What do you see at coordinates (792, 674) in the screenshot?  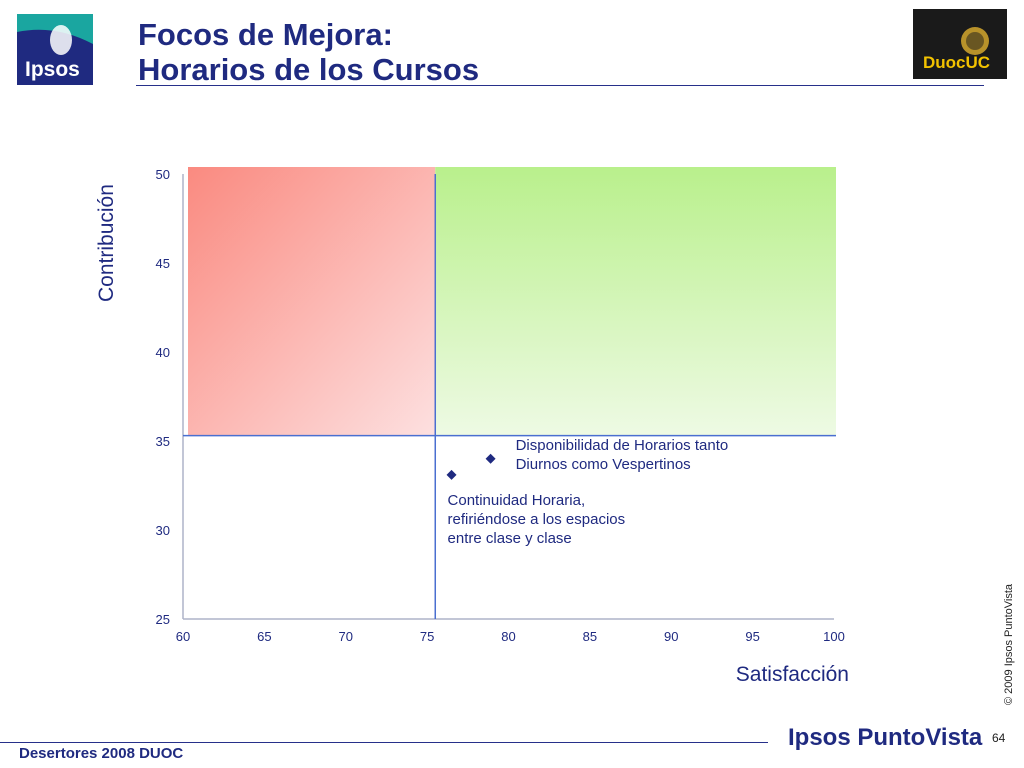 I see `x-axis-label: Satisfacción` at bounding box center [792, 674].